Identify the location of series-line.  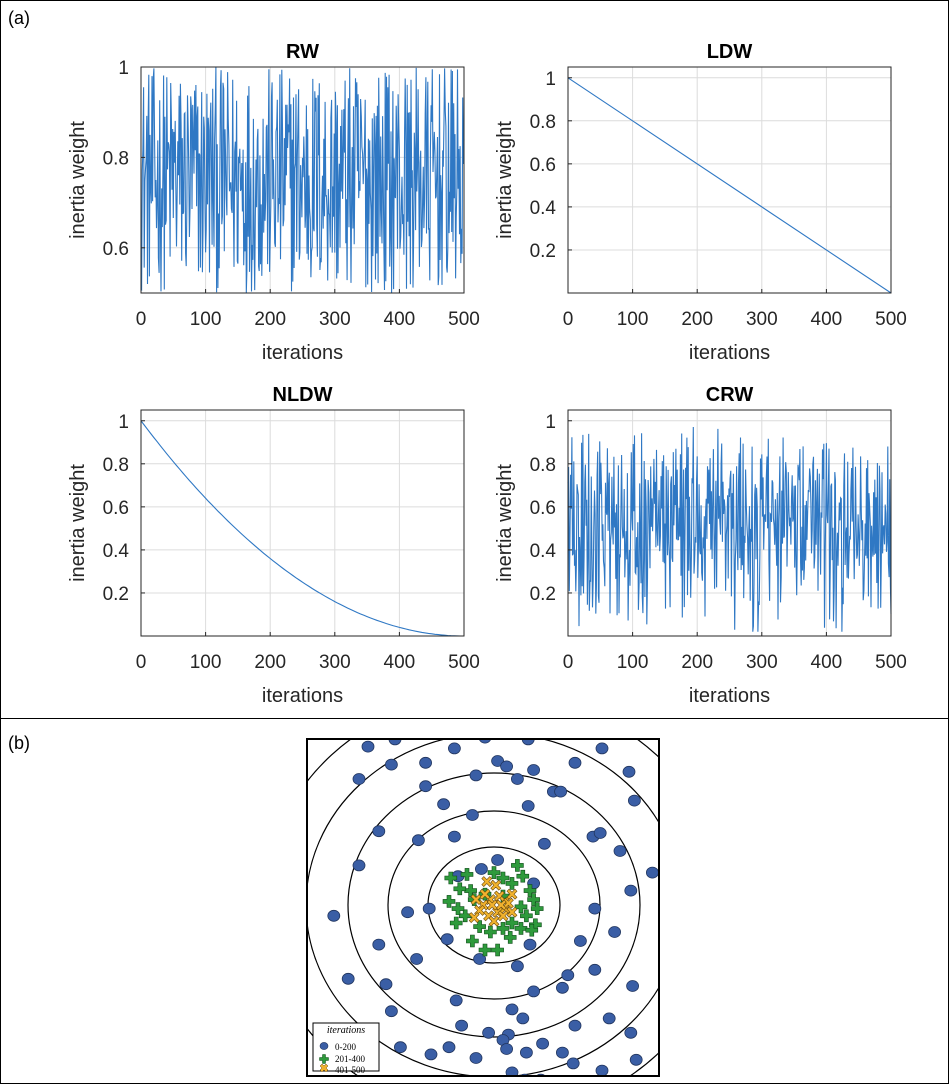
(302, 180).